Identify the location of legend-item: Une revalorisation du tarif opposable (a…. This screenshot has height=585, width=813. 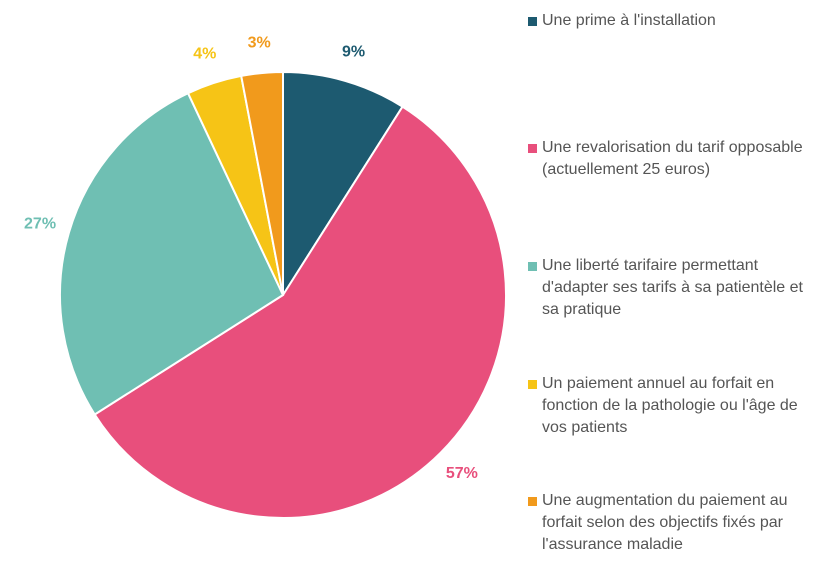
(668, 159).